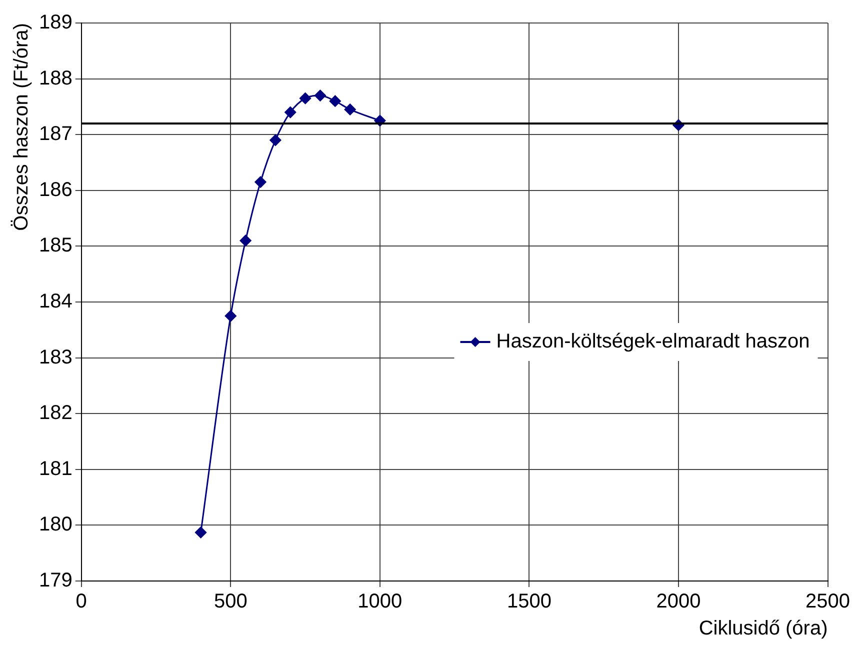  Describe the element at coordinates (763, 629) in the screenshot. I see `x-axis-title: Ciklusidő (óra)` at that location.